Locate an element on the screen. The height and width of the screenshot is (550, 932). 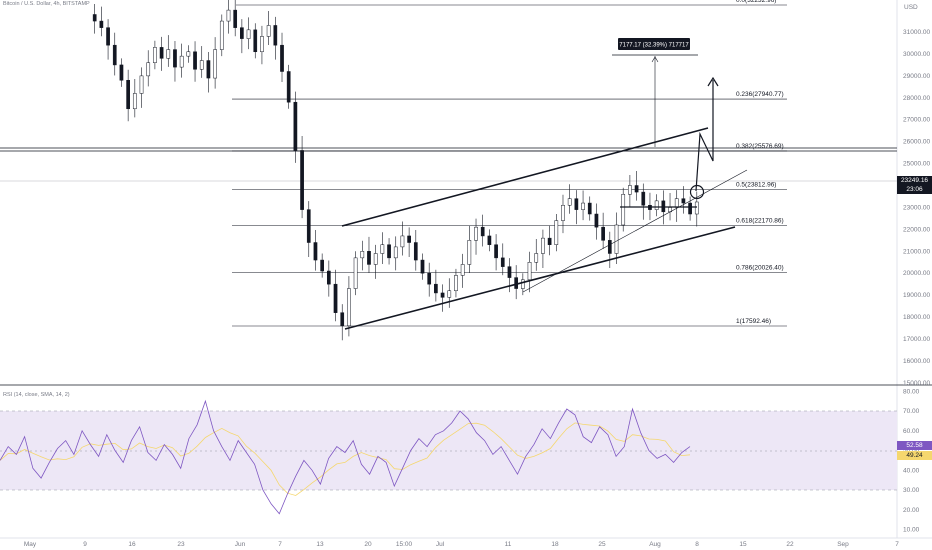
price-tick-label: 23000.00 is located at coordinates (916, 207).